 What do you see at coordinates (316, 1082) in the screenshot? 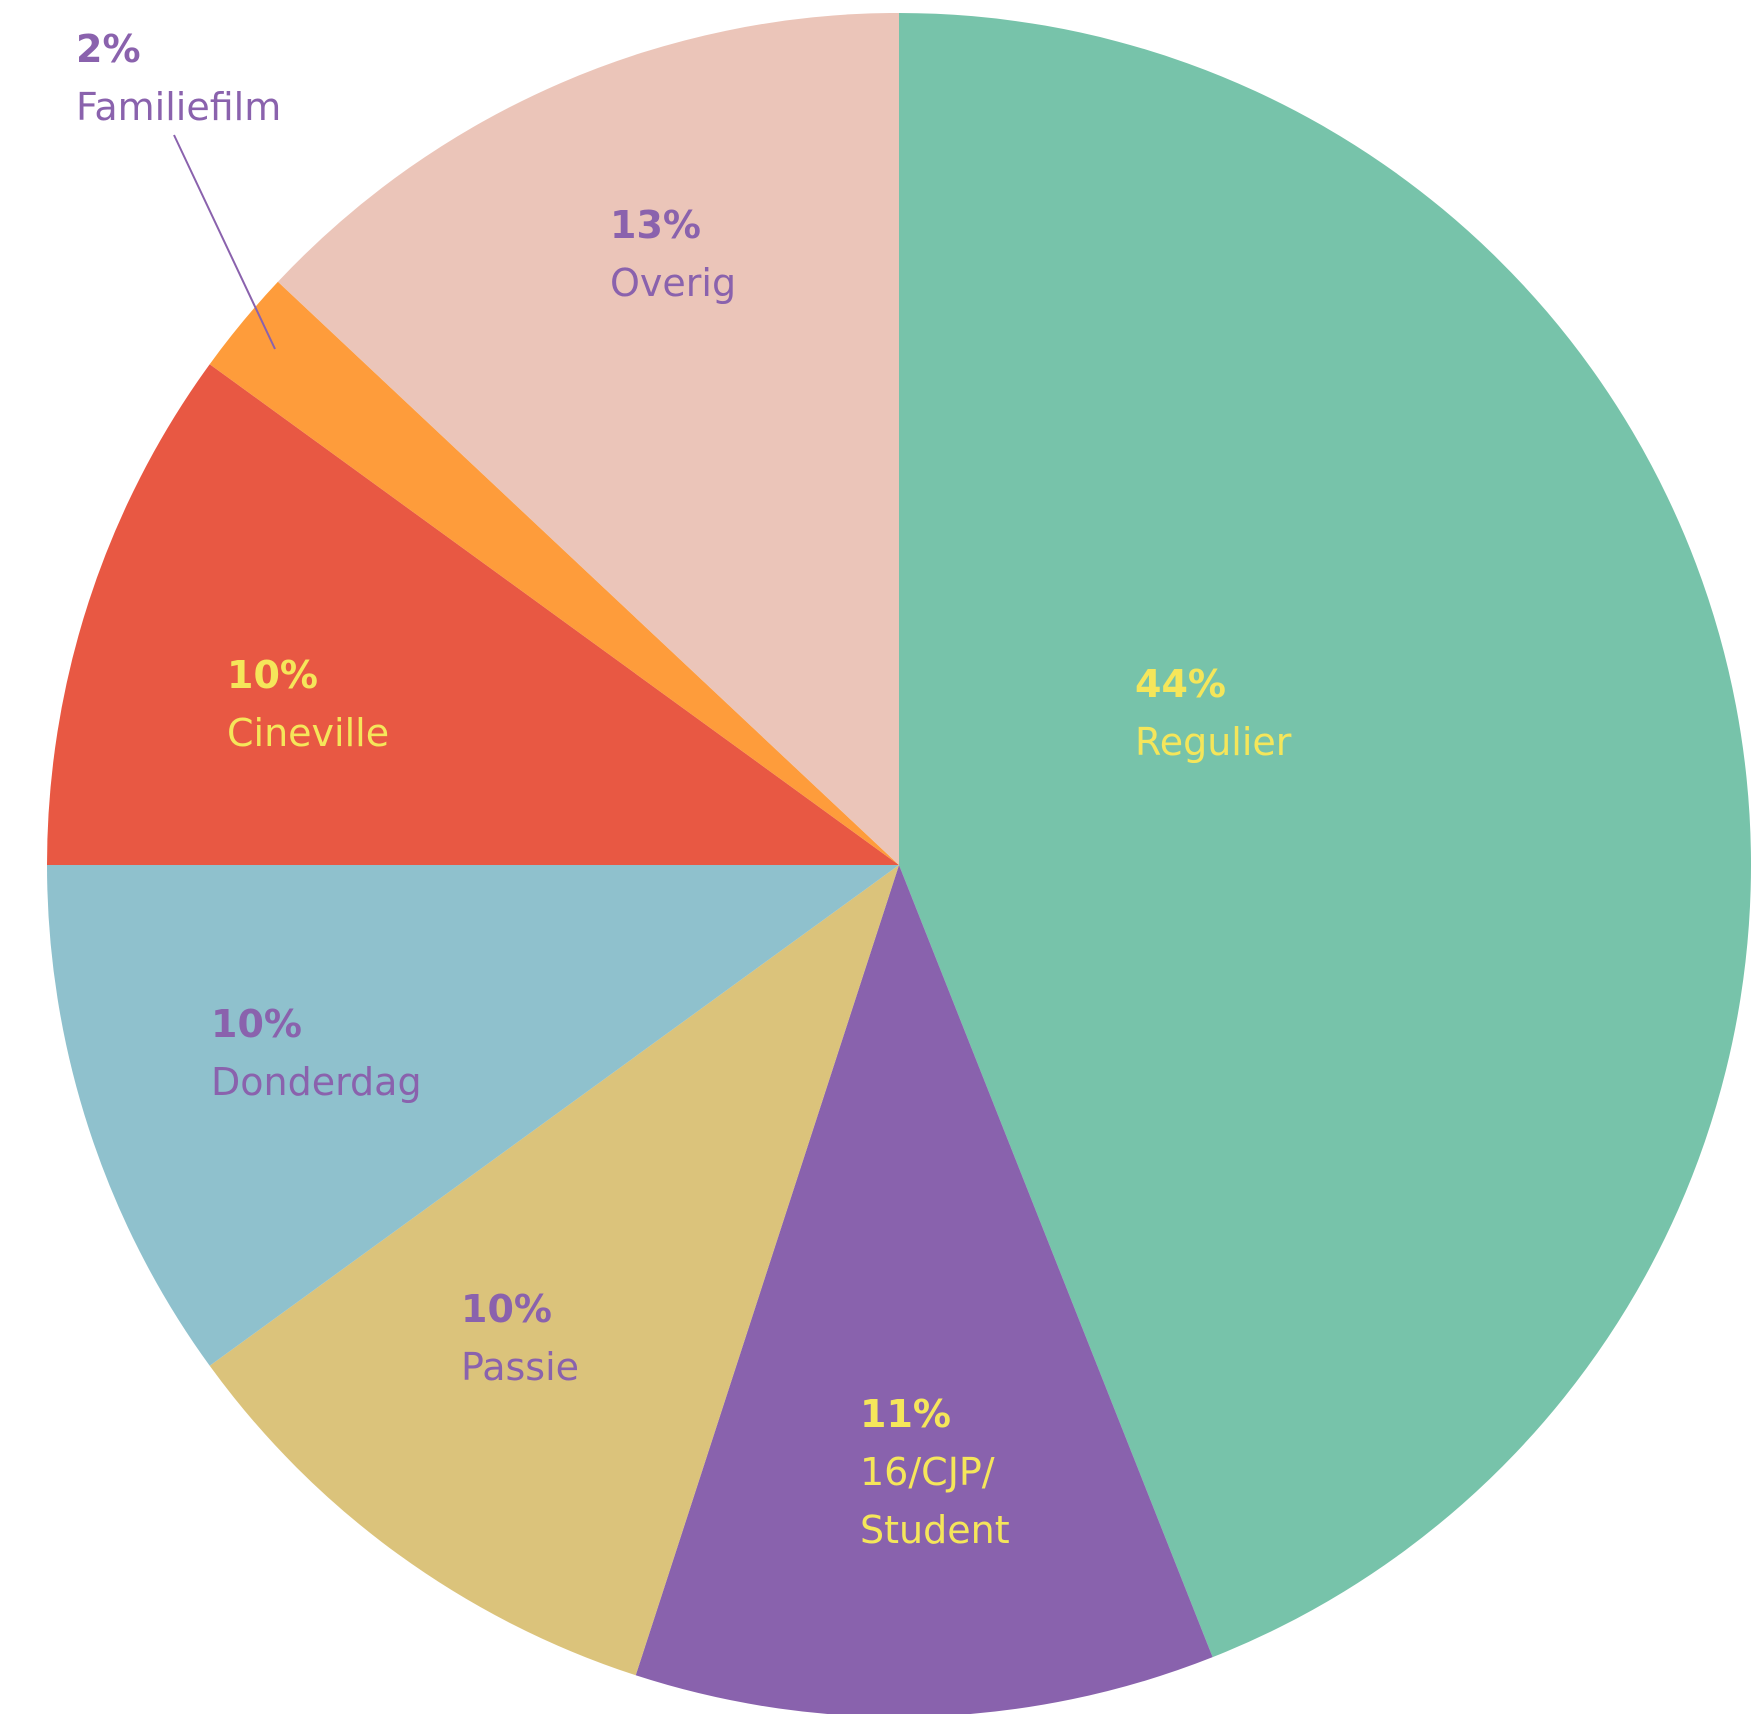
I see `slice-category-label: Donderdag` at bounding box center [316, 1082].